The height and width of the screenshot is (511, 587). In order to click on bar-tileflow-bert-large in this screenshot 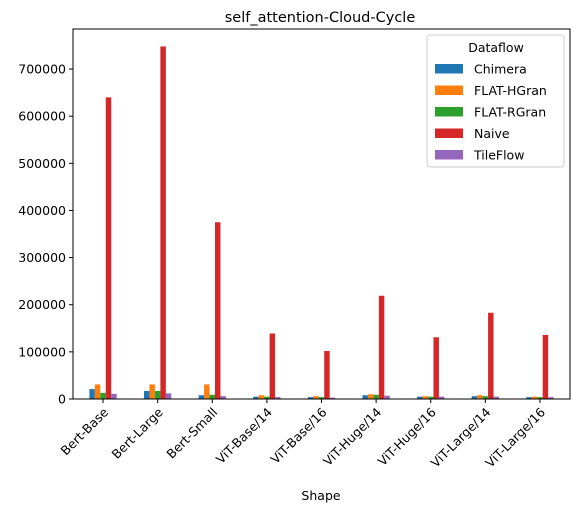, I will do `click(168, 396)`.